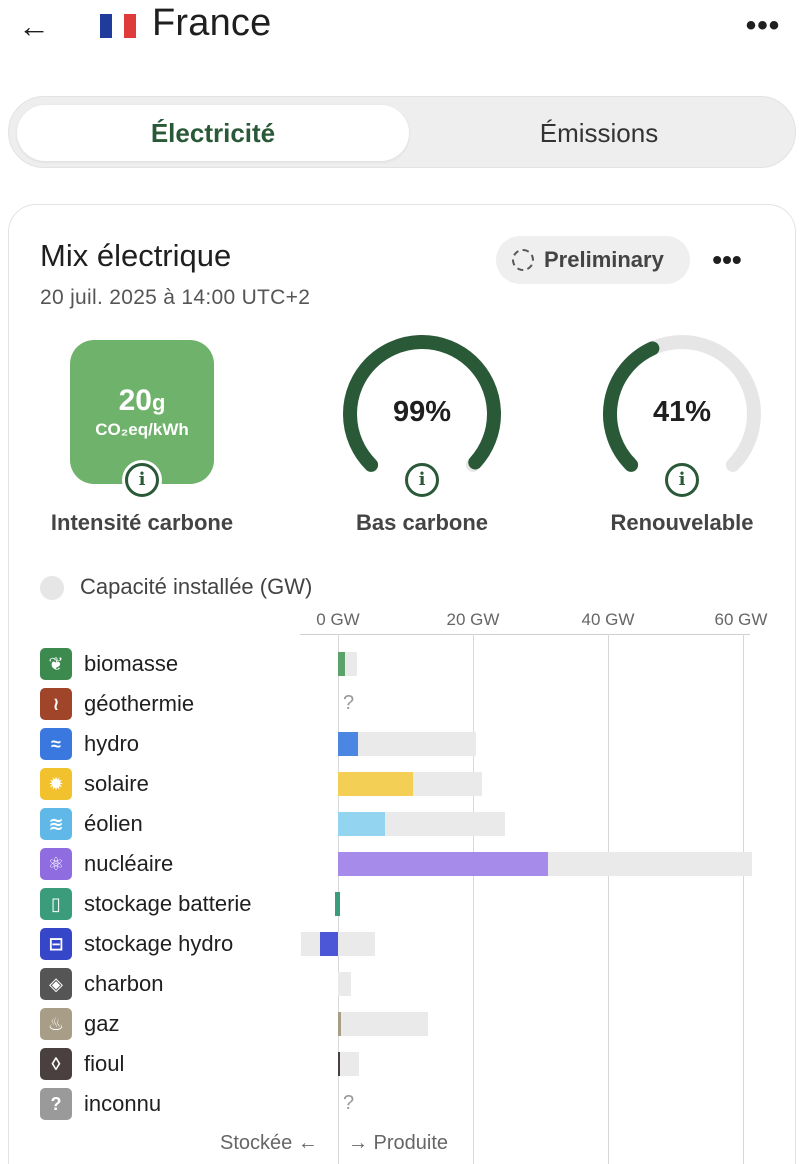 This screenshot has height=1164, width=806. I want to click on source-label: solaire, so click(116, 783).